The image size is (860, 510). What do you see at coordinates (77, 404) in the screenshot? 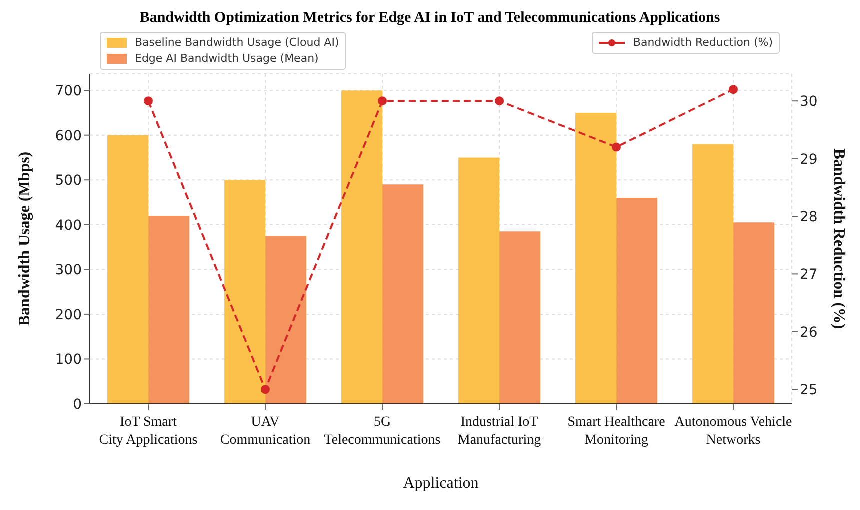
I see `y-tick-label: 0` at bounding box center [77, 404].